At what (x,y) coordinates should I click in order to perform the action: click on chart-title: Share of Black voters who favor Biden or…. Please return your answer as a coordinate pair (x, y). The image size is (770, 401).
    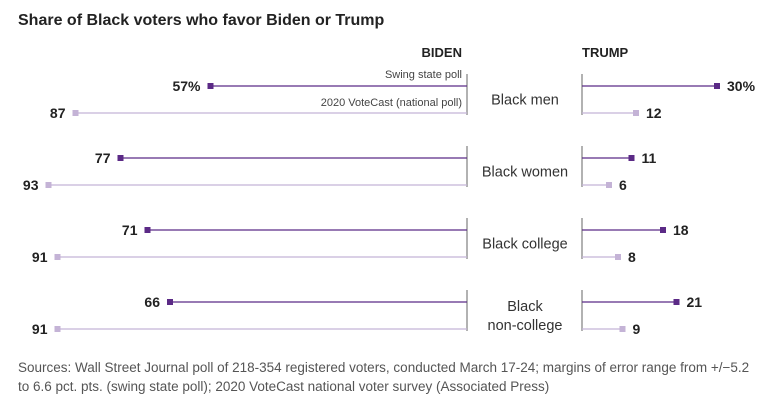
    Looking at the image, I should click on (201, 20).